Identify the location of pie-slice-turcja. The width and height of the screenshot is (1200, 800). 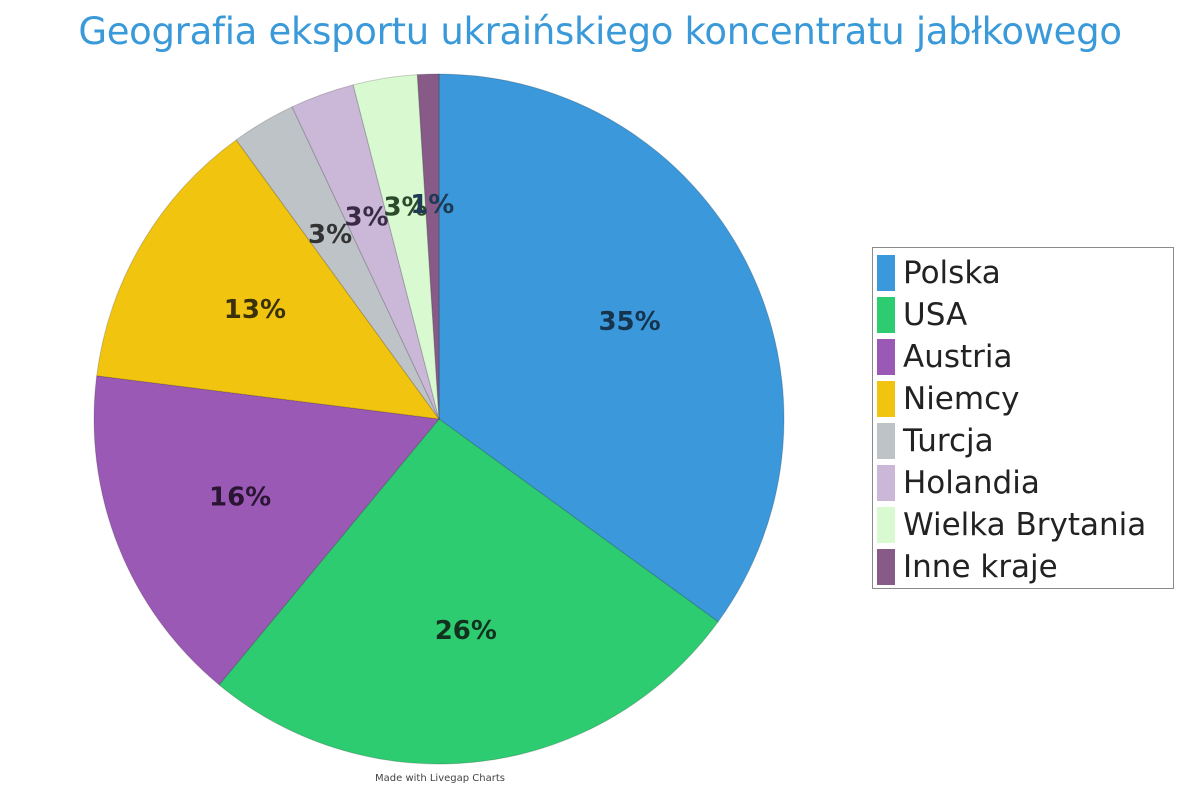
(337, 263).